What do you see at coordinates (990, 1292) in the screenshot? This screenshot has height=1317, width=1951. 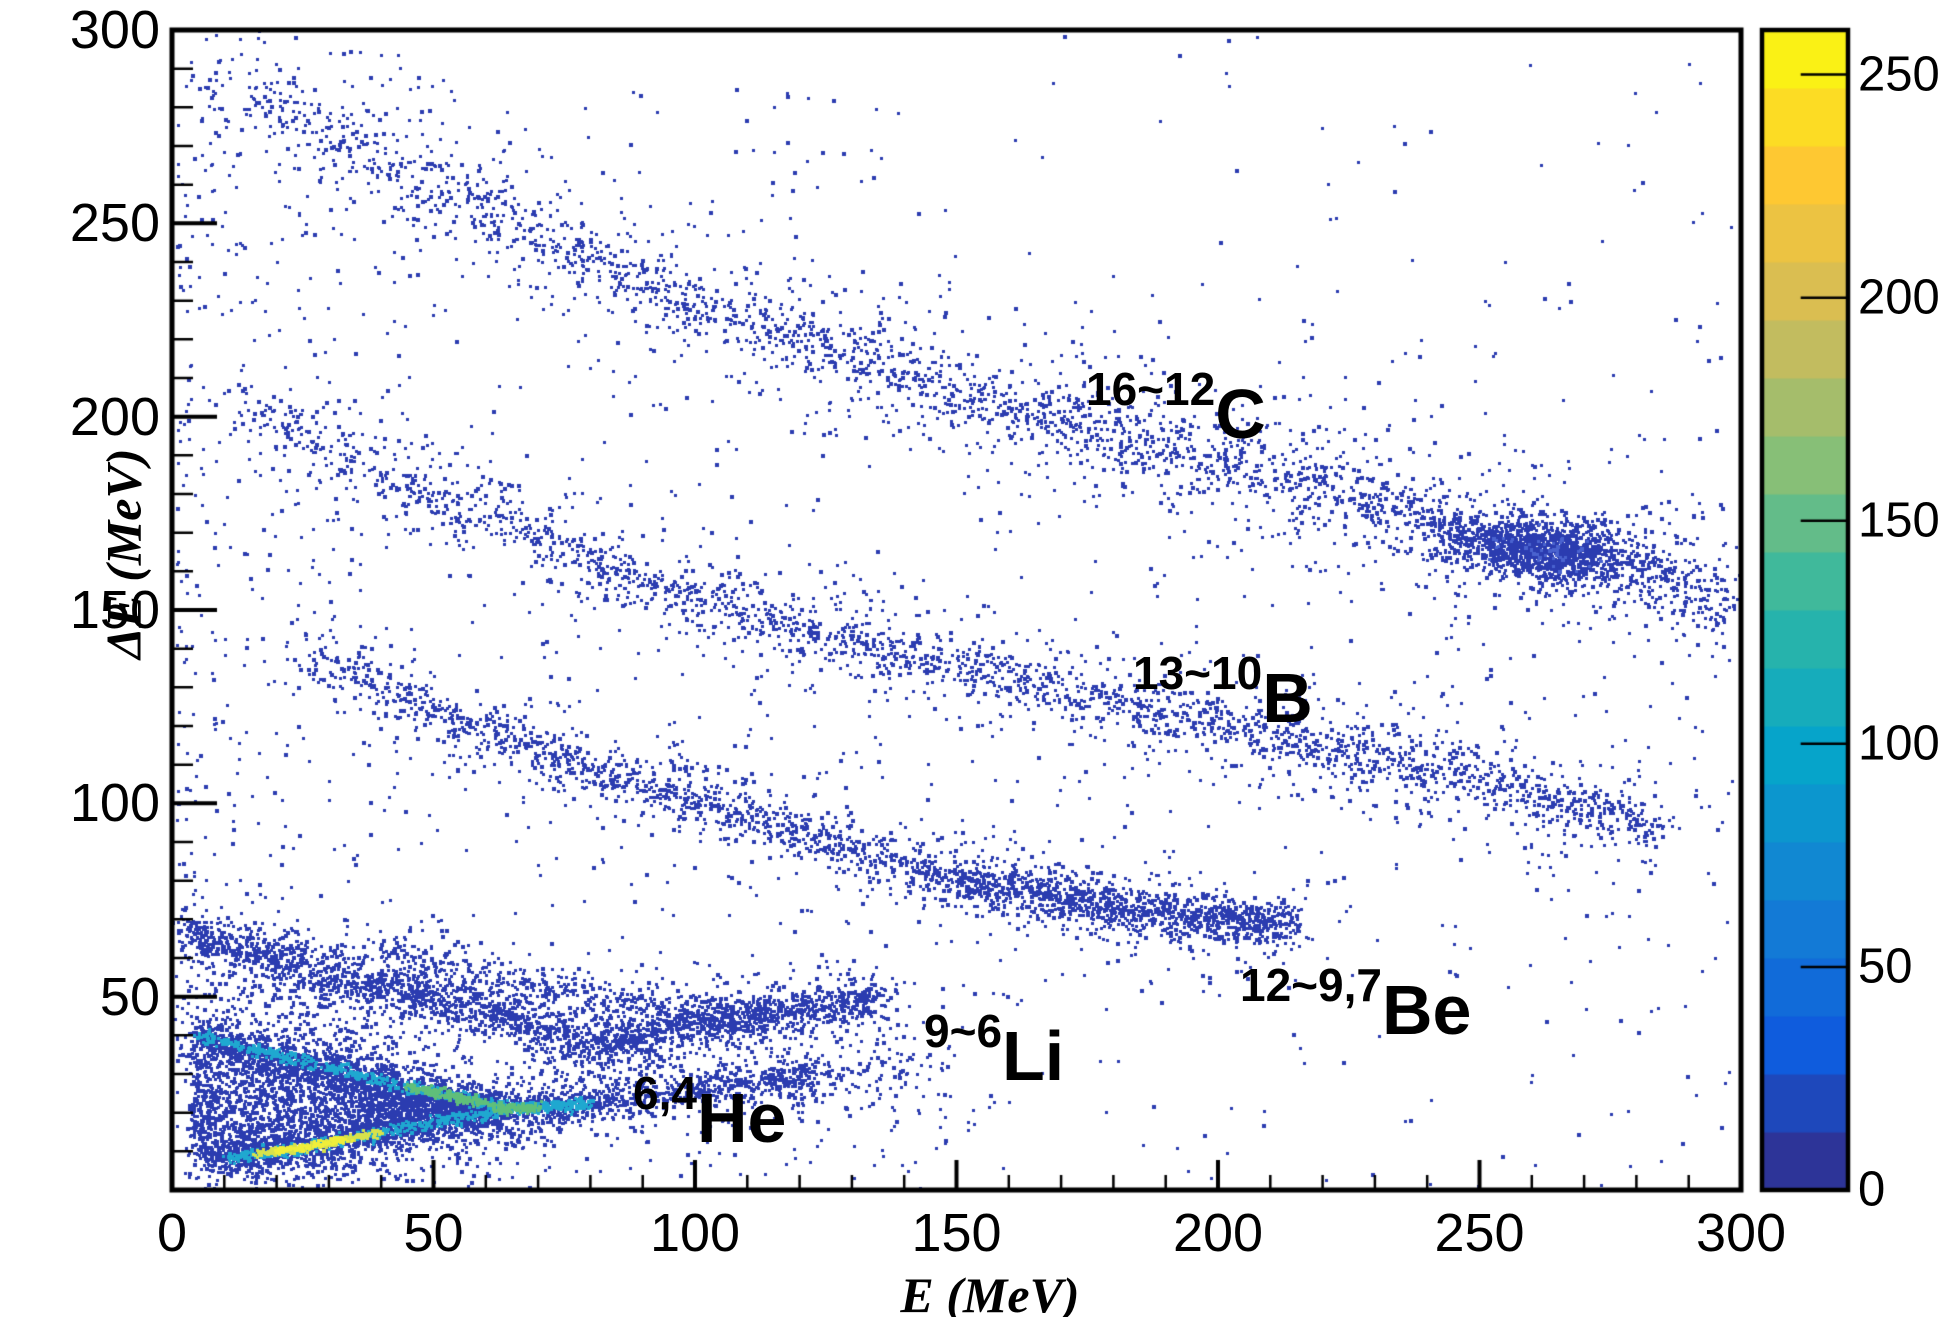 I see `x-axis-title: E (MeV)` at bounding box center [990, 1292].